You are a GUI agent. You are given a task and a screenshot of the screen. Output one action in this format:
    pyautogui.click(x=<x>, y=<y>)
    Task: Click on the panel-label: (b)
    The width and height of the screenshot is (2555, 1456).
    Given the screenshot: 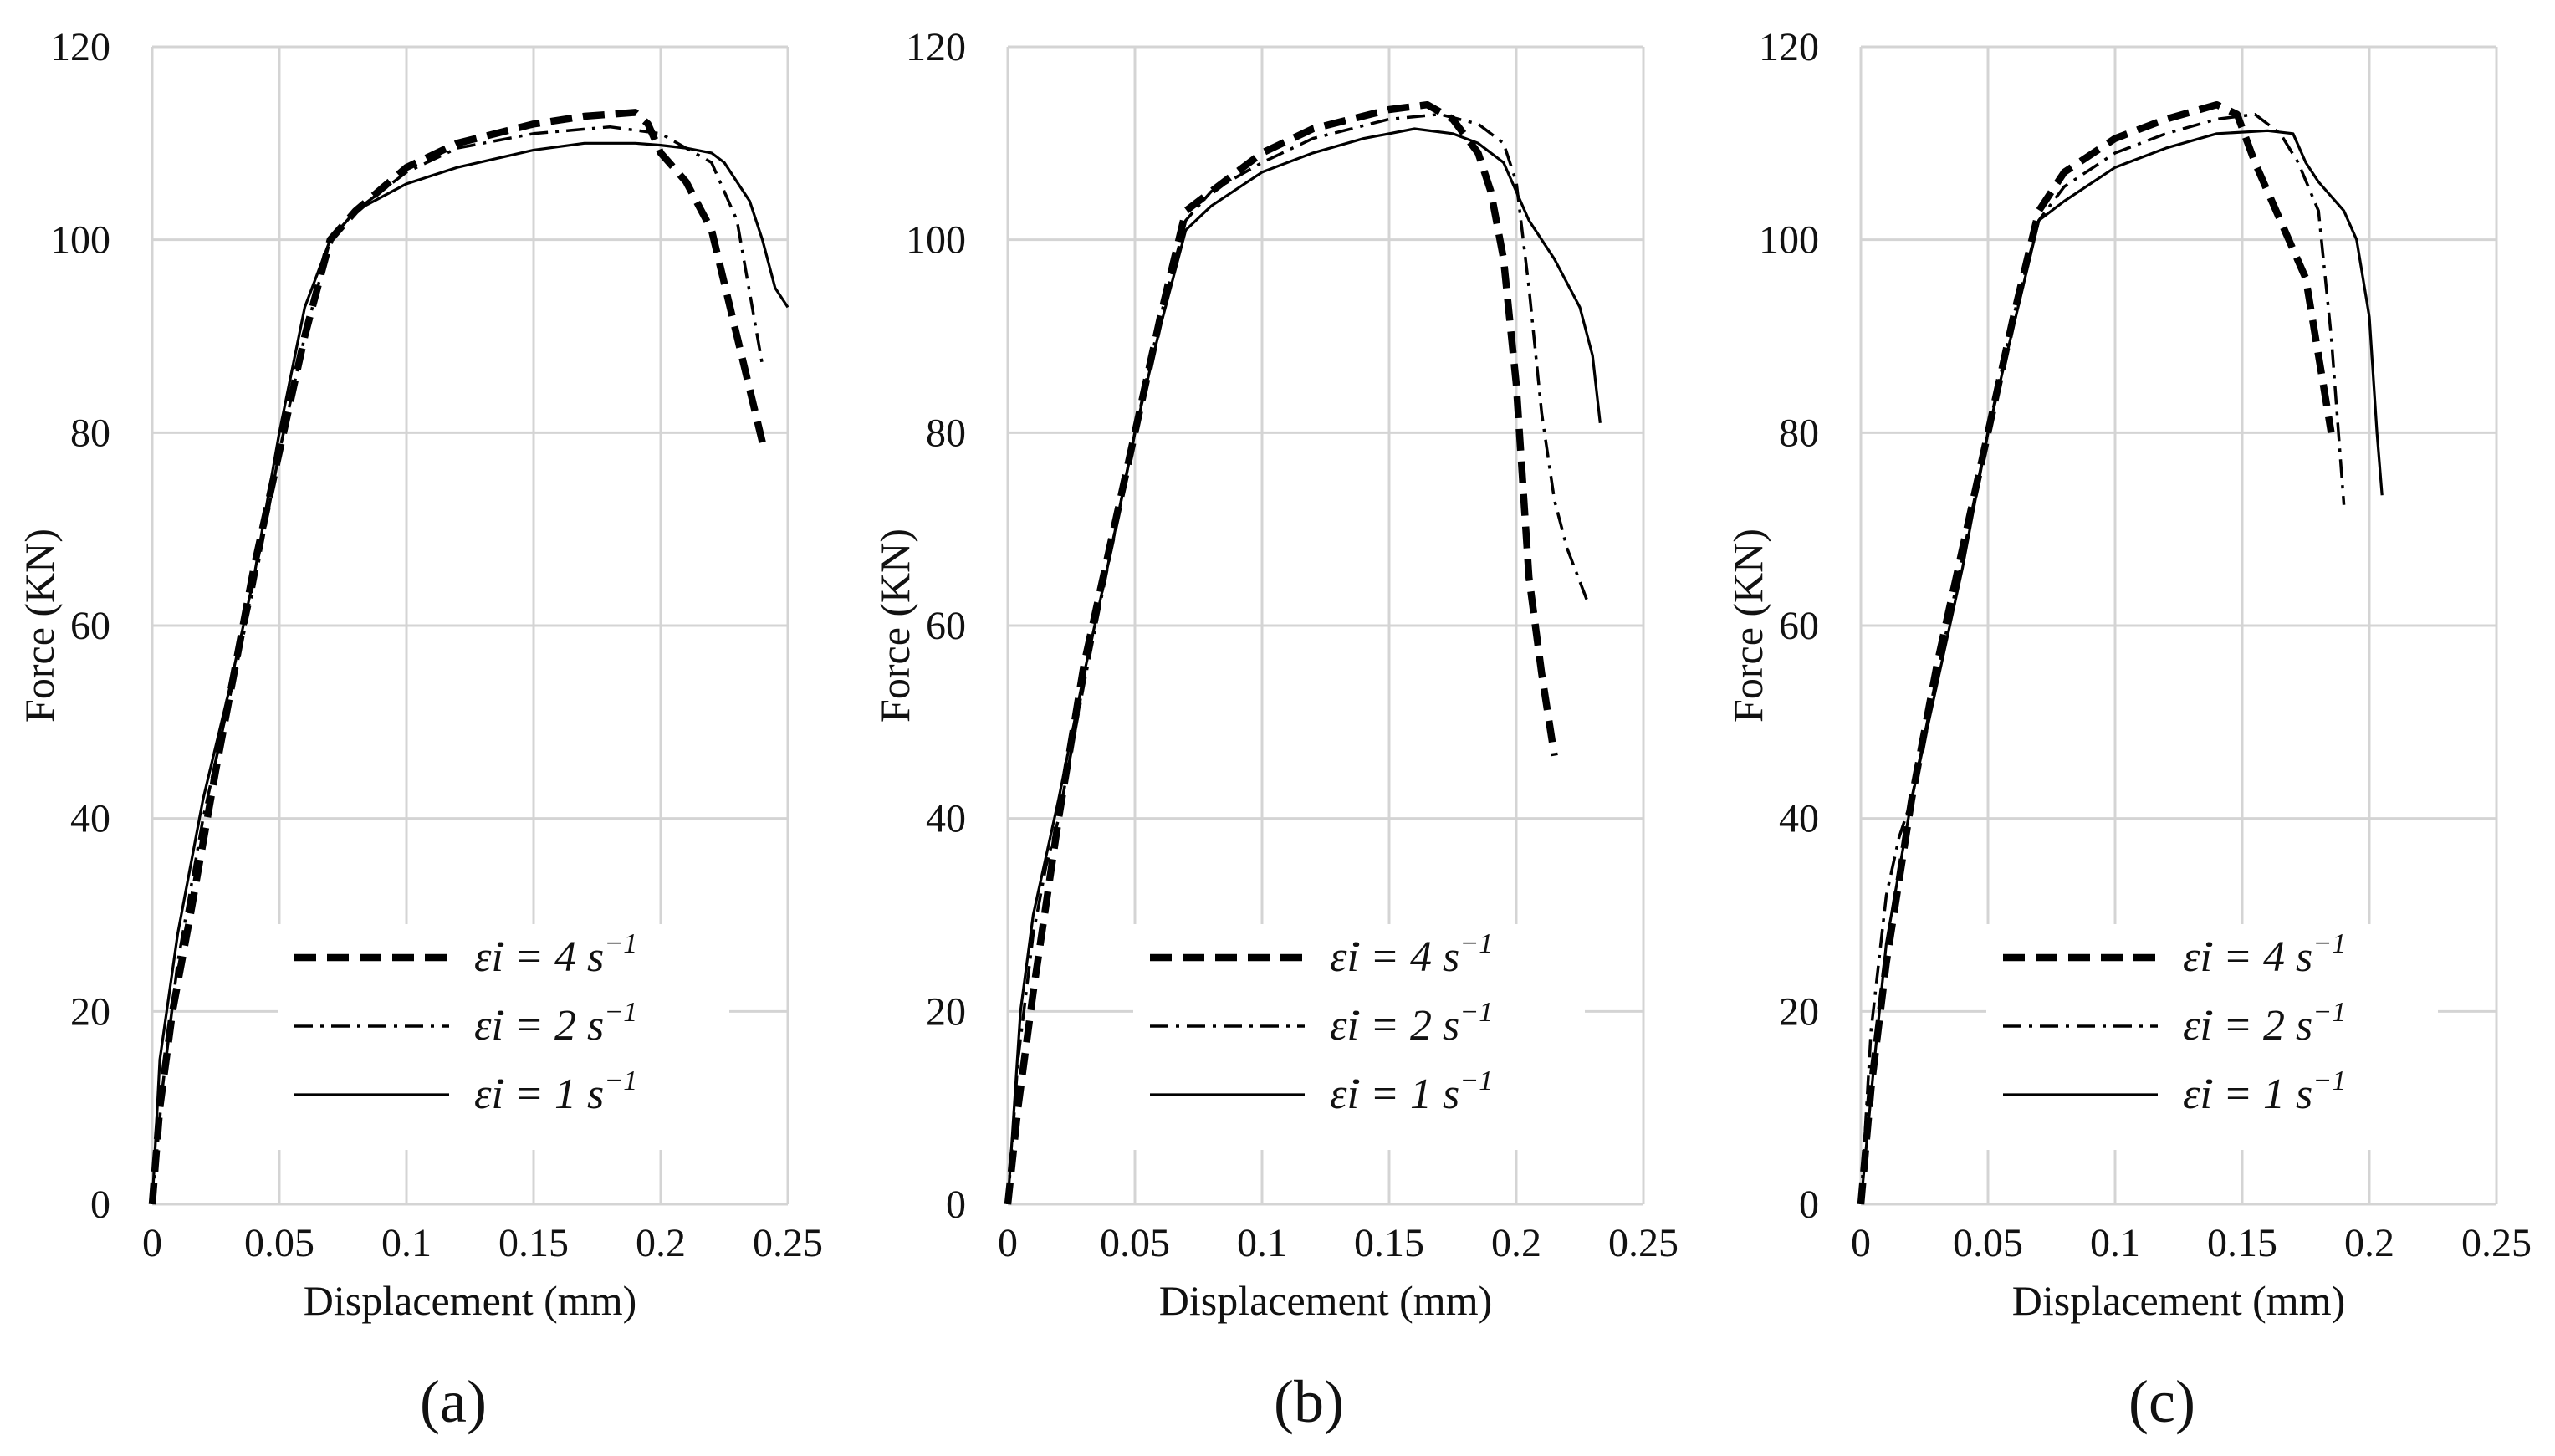 What is the action you would take?
    pyautogui.click(x=1309, y=1401)
    